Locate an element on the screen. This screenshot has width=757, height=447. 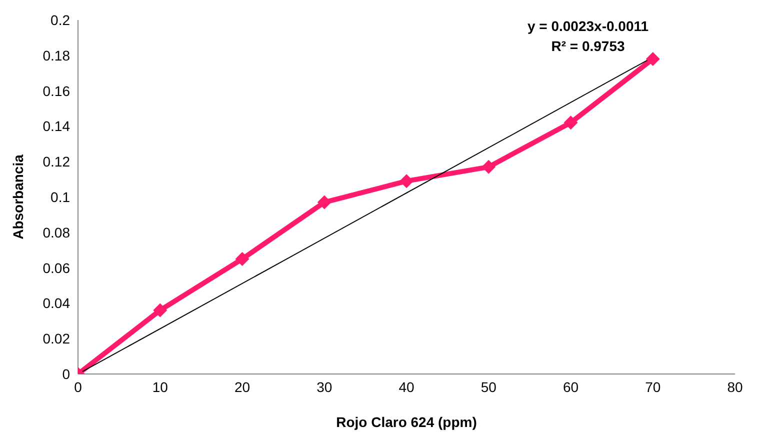
y-tick-label: 0.04 is located at coordinates (56, 303).